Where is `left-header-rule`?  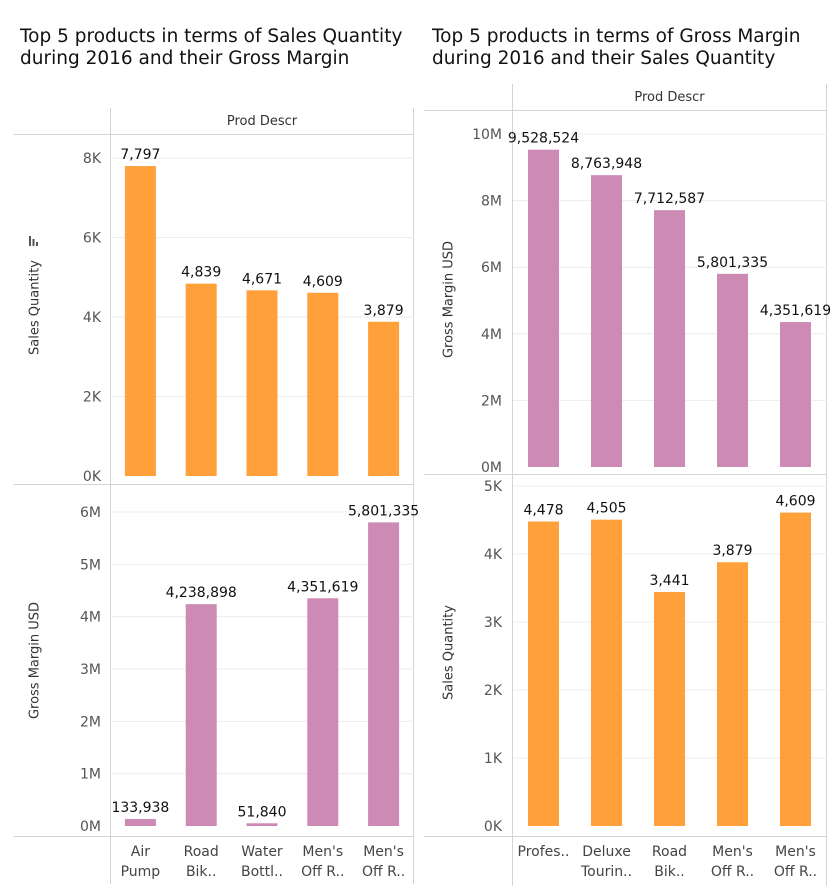
left-header-rule is located at coordinates (214, 134).